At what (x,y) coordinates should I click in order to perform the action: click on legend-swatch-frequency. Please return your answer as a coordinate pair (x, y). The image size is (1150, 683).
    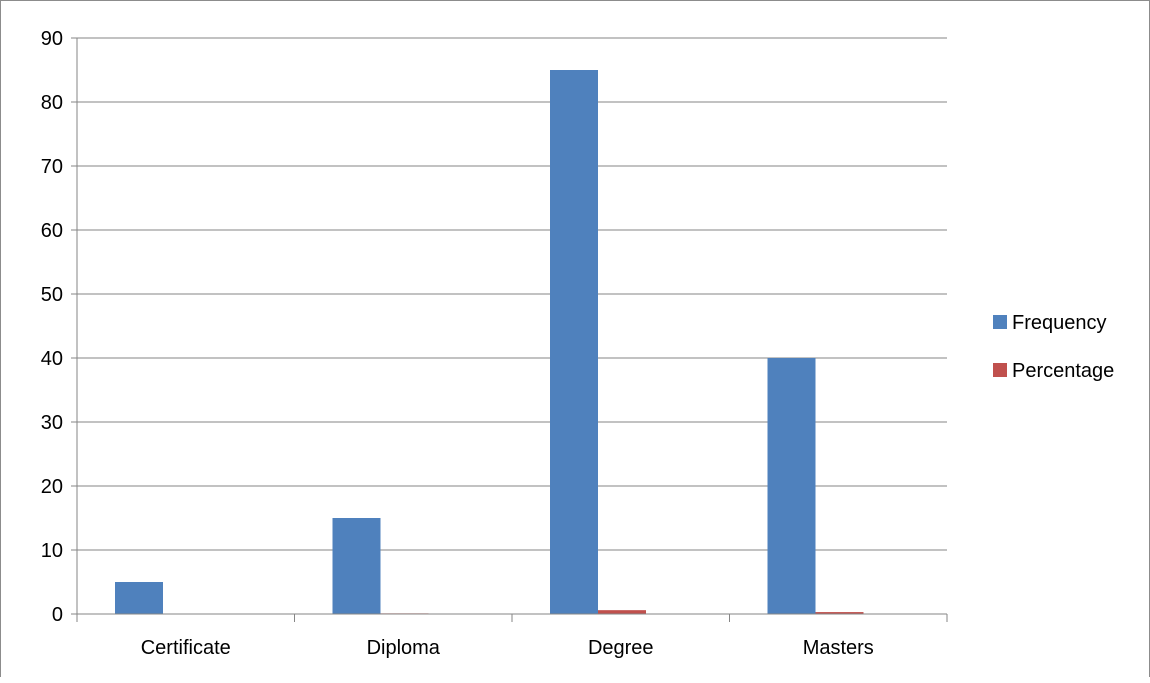
    Looking at the image, I should click on (1000, 322).